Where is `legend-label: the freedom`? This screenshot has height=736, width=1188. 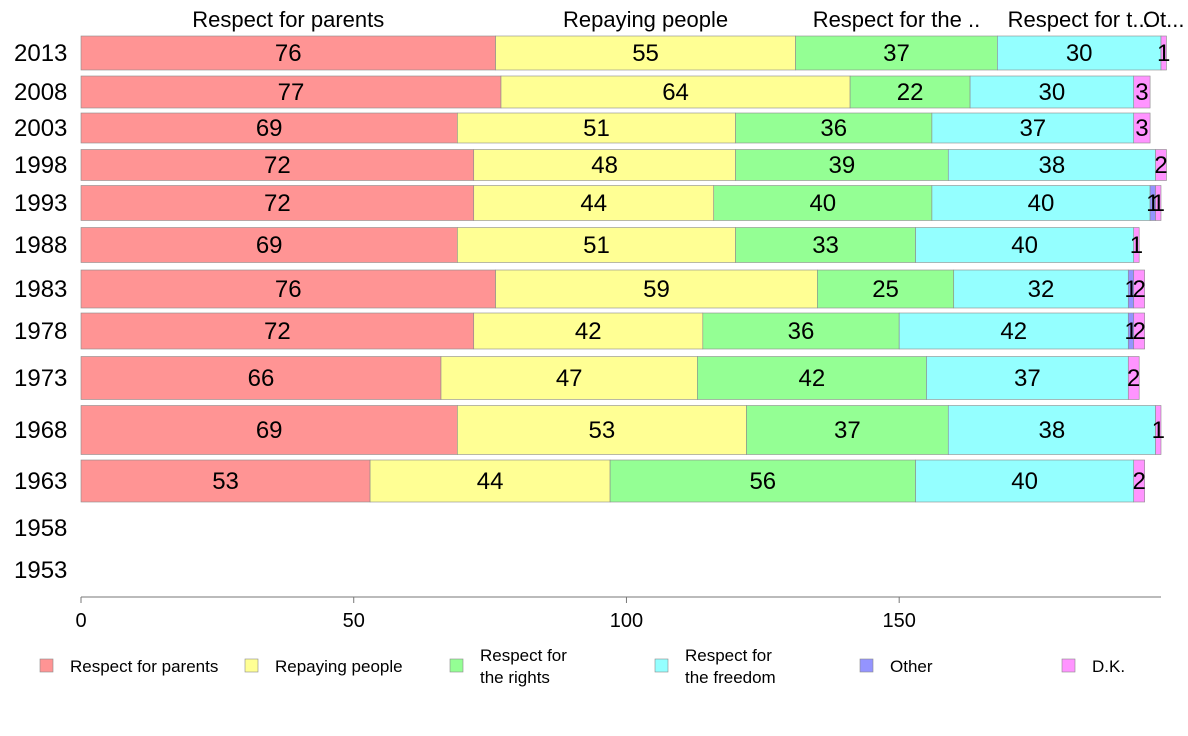
legend-label: the freedom is located at coordinates (730, 677).